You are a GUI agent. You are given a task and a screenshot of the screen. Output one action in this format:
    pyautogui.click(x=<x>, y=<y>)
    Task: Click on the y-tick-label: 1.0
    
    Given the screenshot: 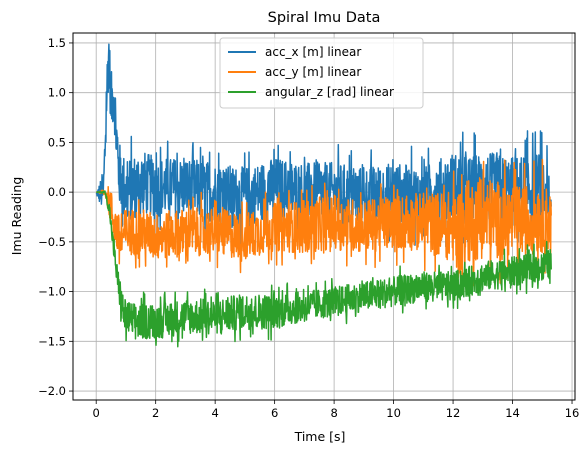 What is the action you would take?
    pyautogui.click(x=57, y=93)
    